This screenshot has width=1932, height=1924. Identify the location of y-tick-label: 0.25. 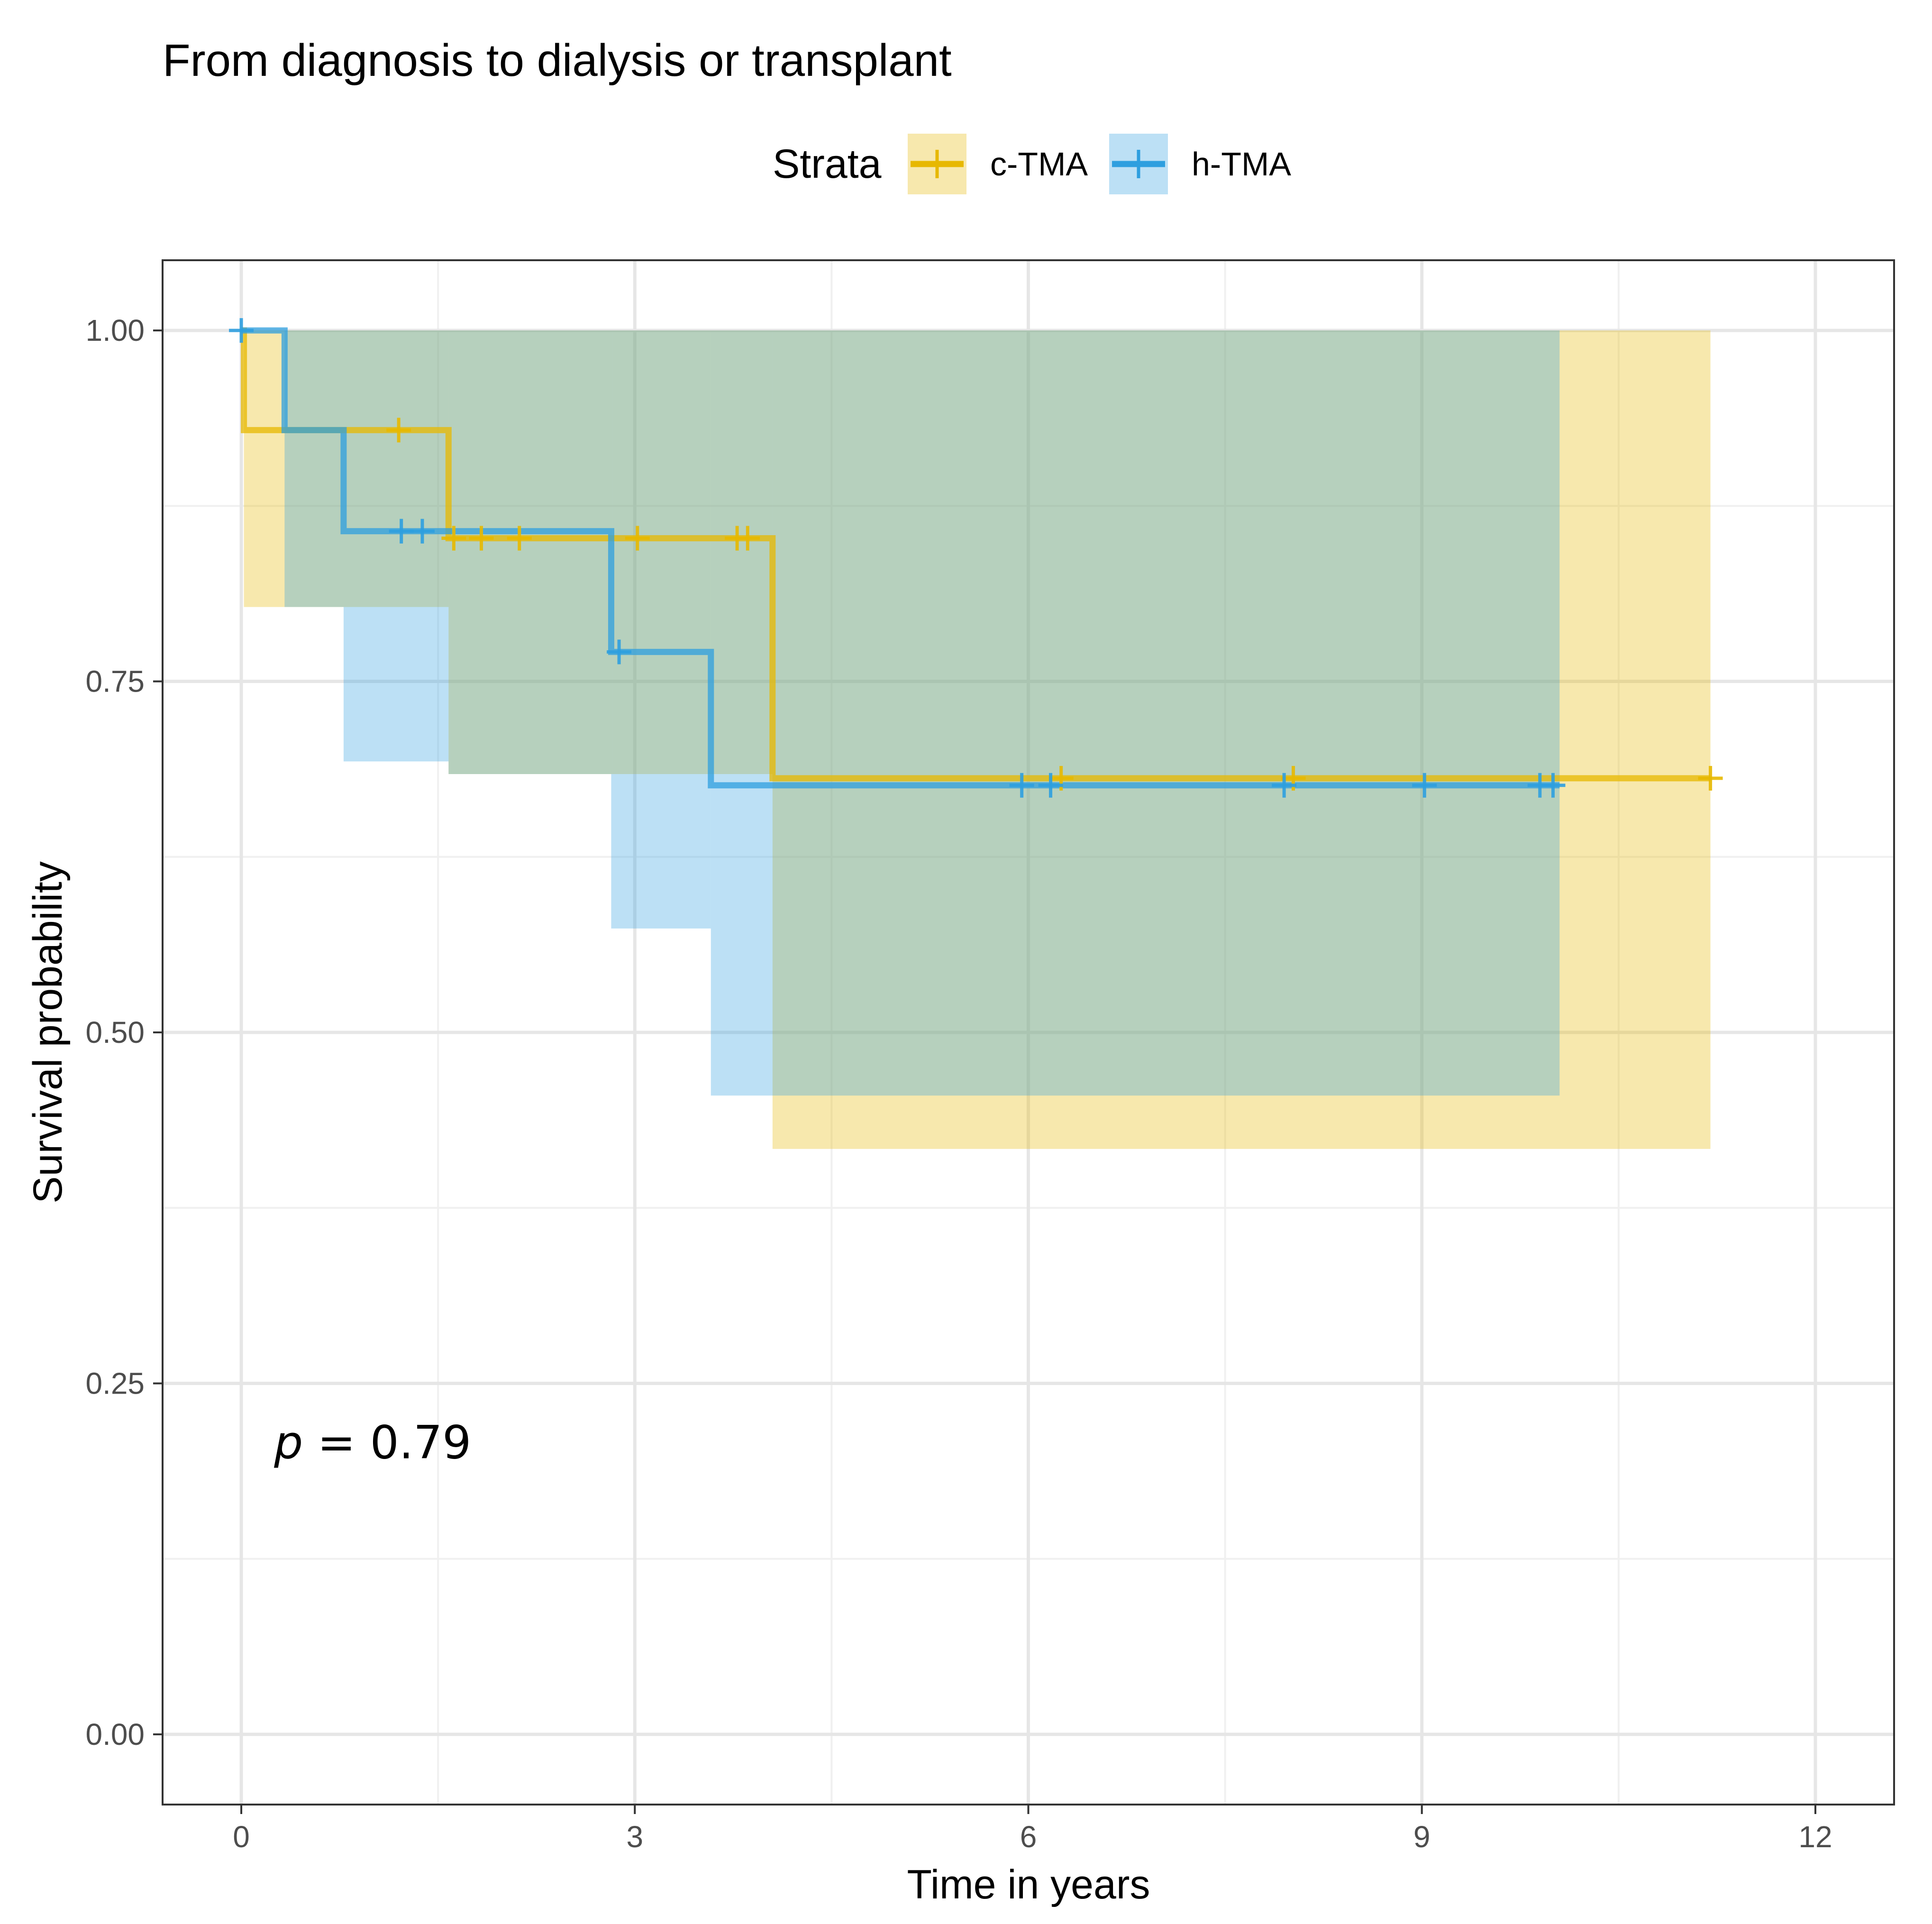
(115, 1383).